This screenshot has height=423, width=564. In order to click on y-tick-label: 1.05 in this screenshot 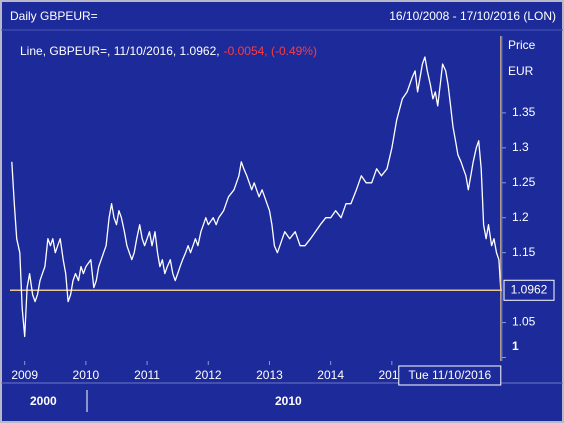, I will do `click(524, 322)`.